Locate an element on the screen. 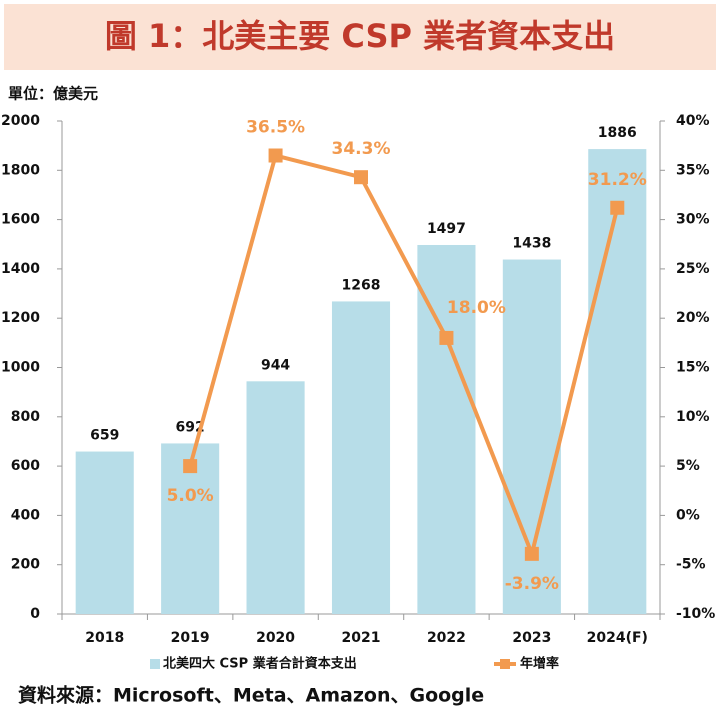  bar-value-label: 659 is located at coordinates (104, 436).